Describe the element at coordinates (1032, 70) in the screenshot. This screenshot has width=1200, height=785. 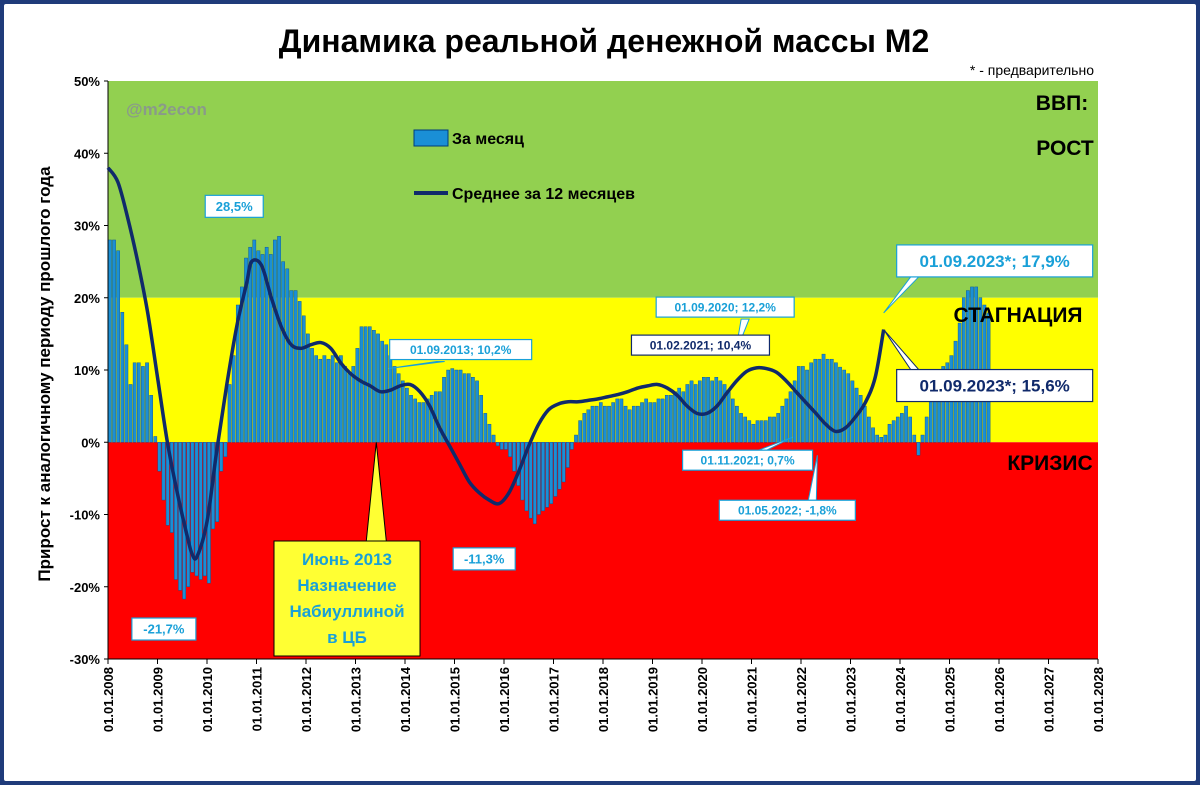
I see `preliminary-note: * - предварительно` at that location.